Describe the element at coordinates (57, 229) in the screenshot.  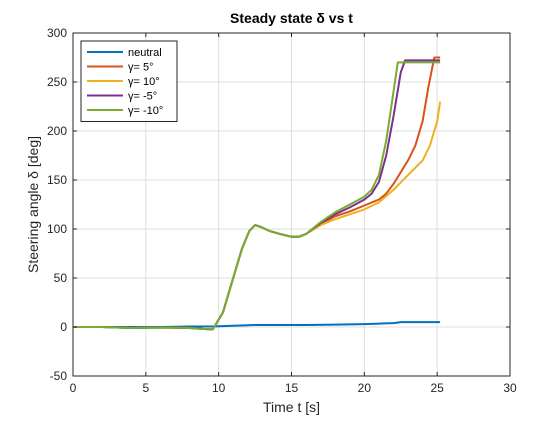
I see `y-tick-label: 100` at that location.